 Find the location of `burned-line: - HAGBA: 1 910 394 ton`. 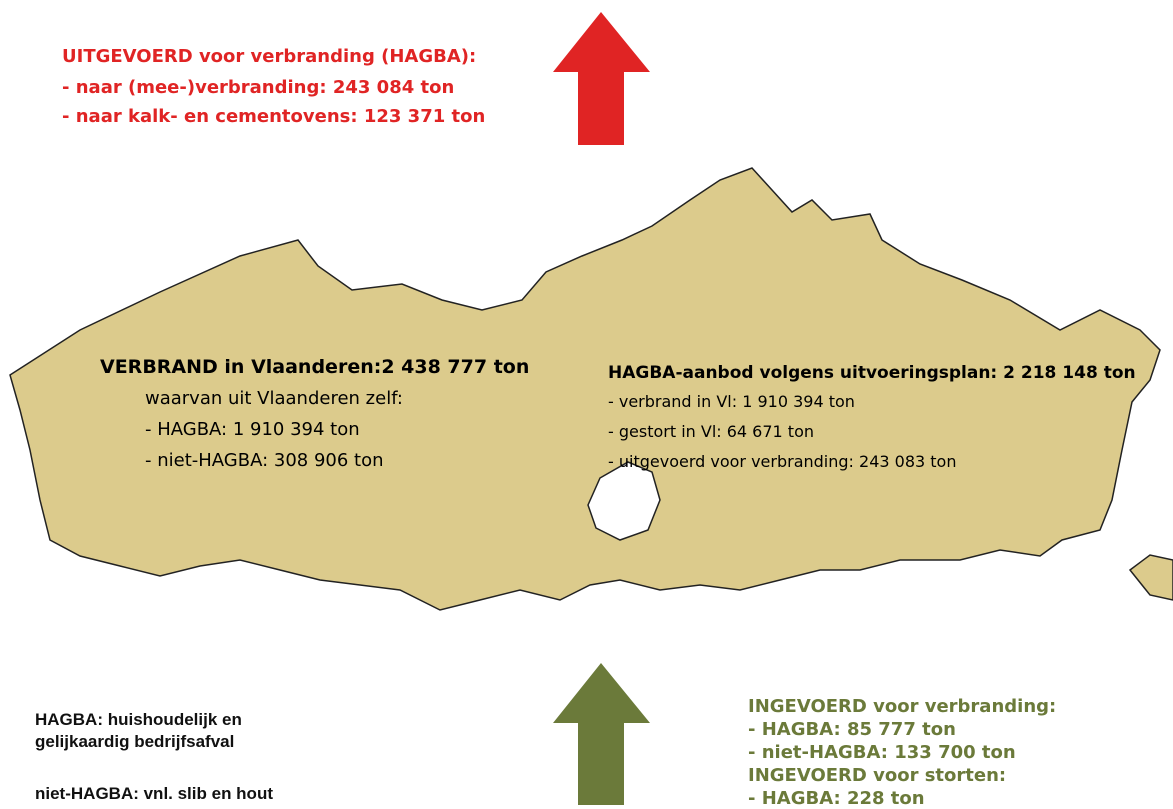

burned-line: - HAGBA: 1 910 394 ton is located at coordinates (252, 429).